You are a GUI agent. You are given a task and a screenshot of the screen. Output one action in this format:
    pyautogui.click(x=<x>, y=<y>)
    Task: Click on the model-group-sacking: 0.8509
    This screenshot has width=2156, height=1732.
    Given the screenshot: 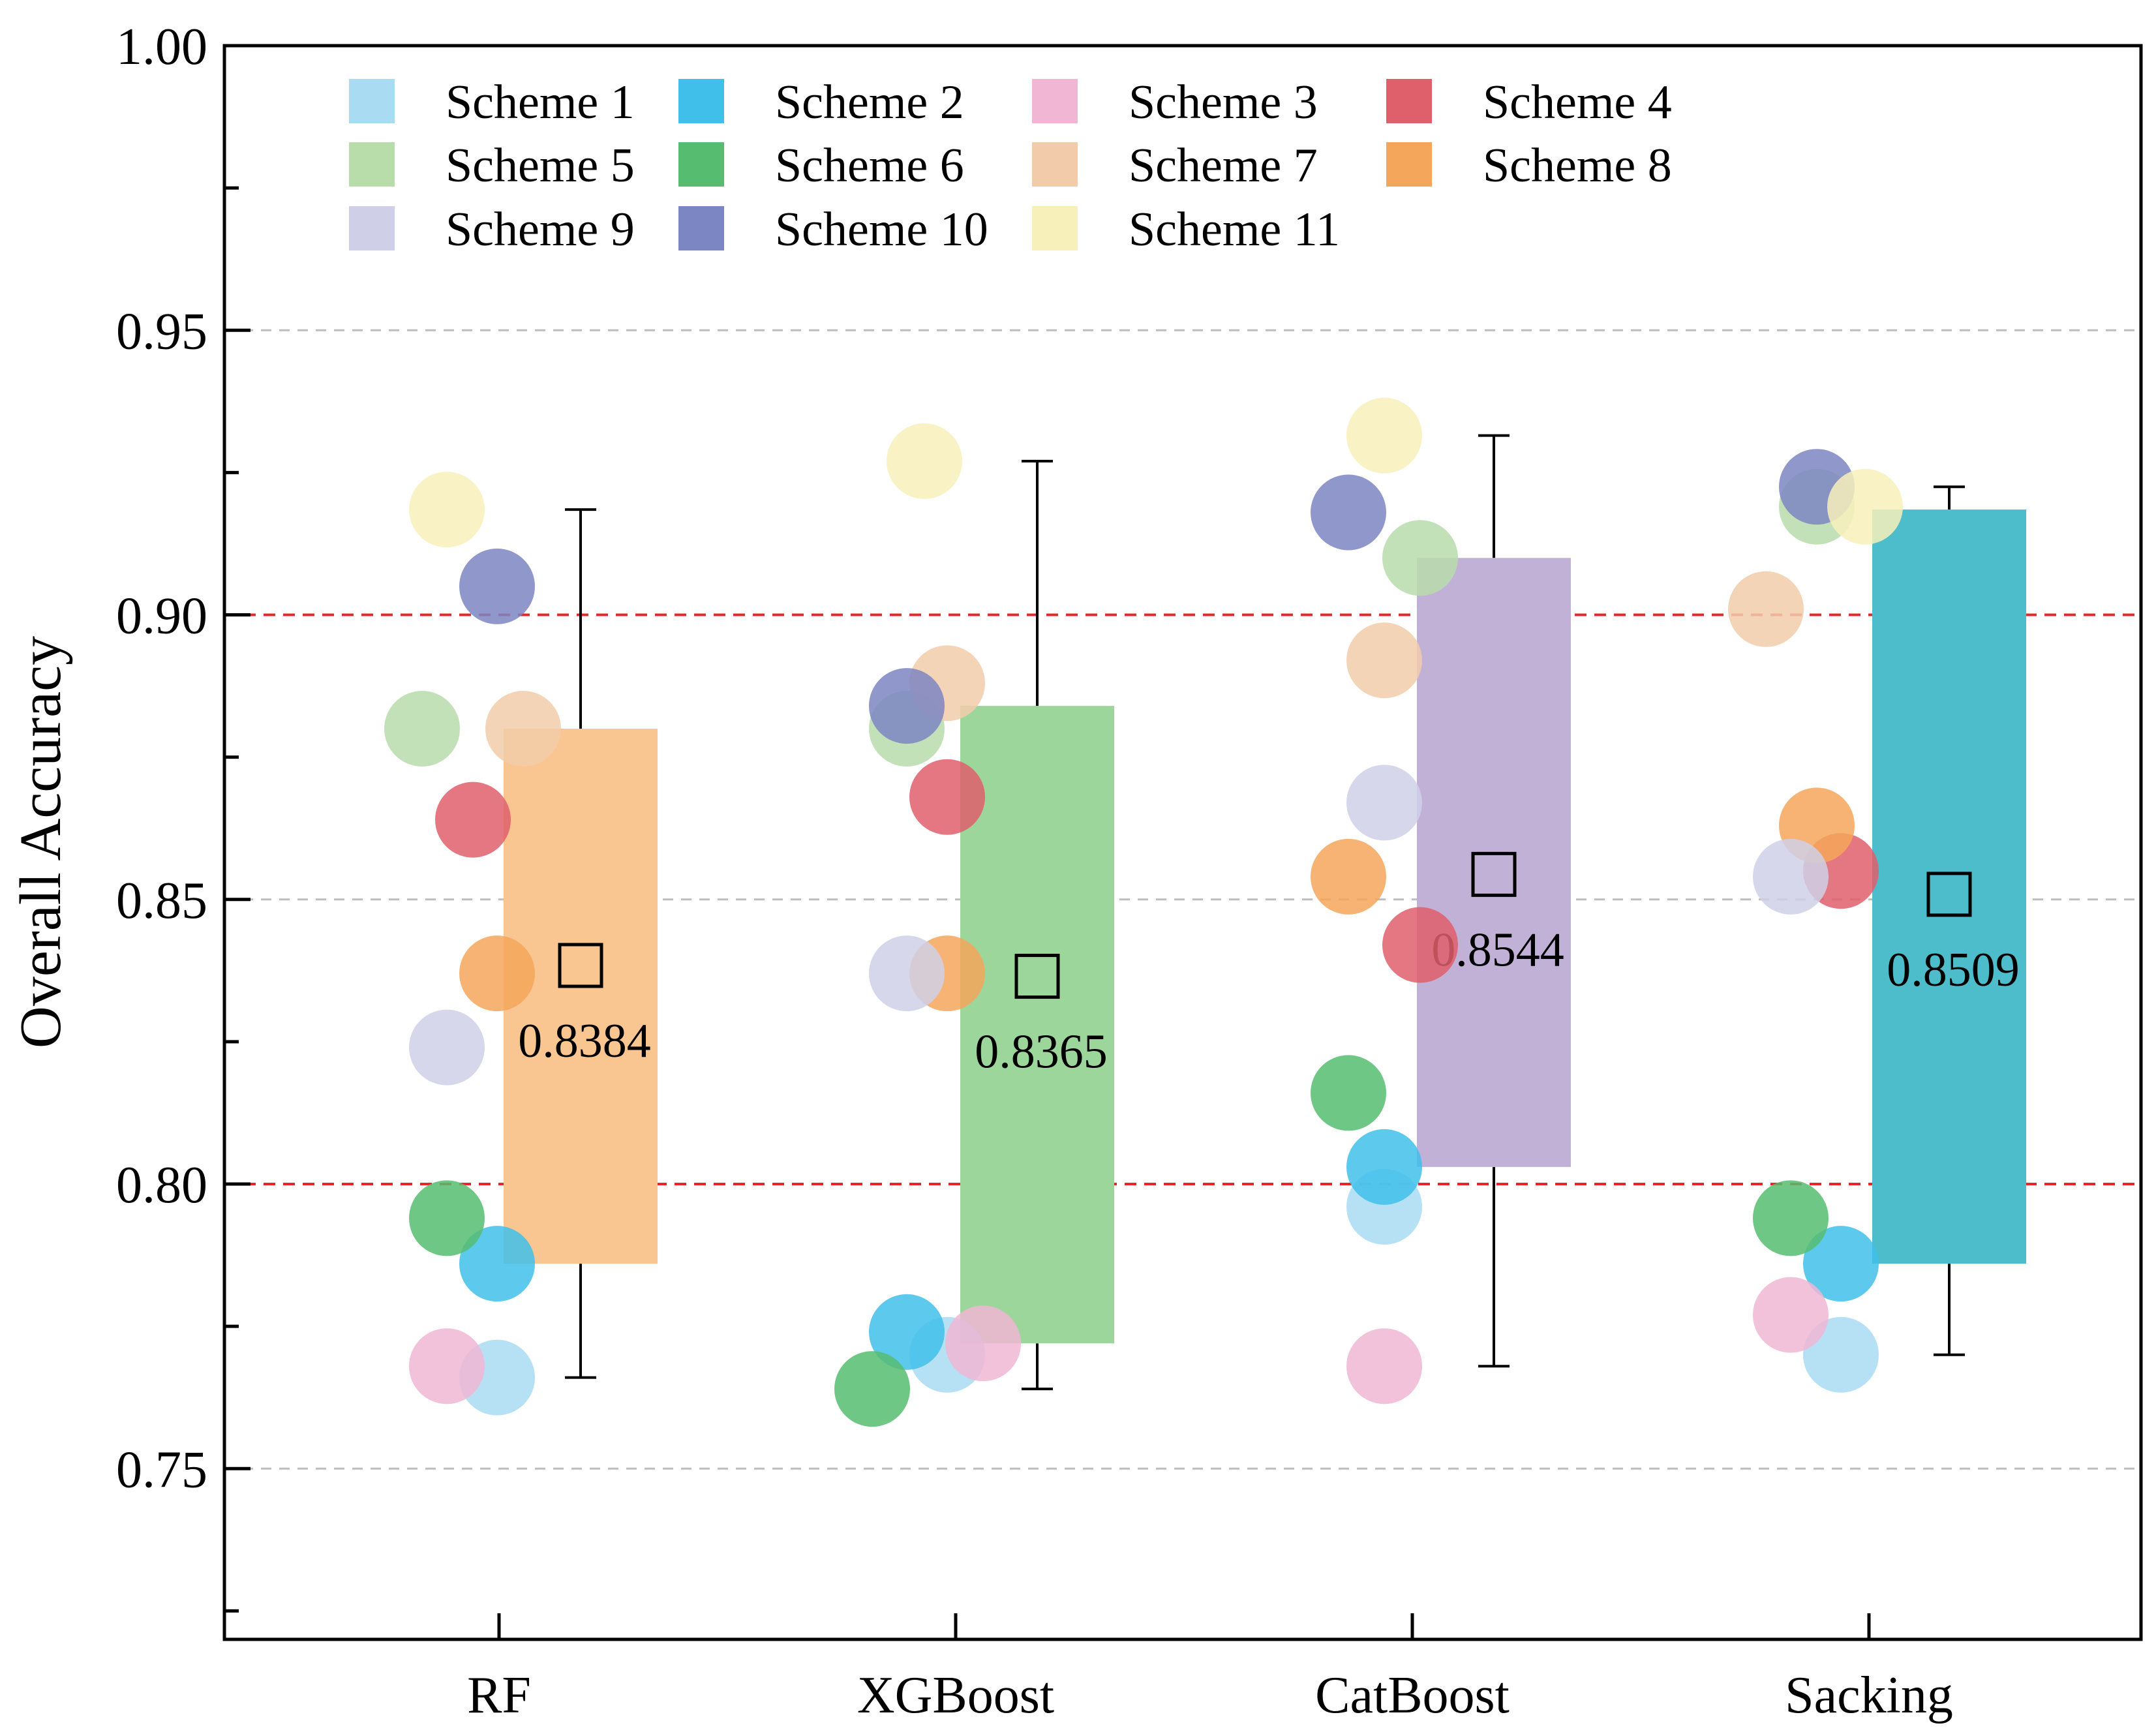 What is the action you would take?
    pyautogui.click(x=1949, y=920)
    